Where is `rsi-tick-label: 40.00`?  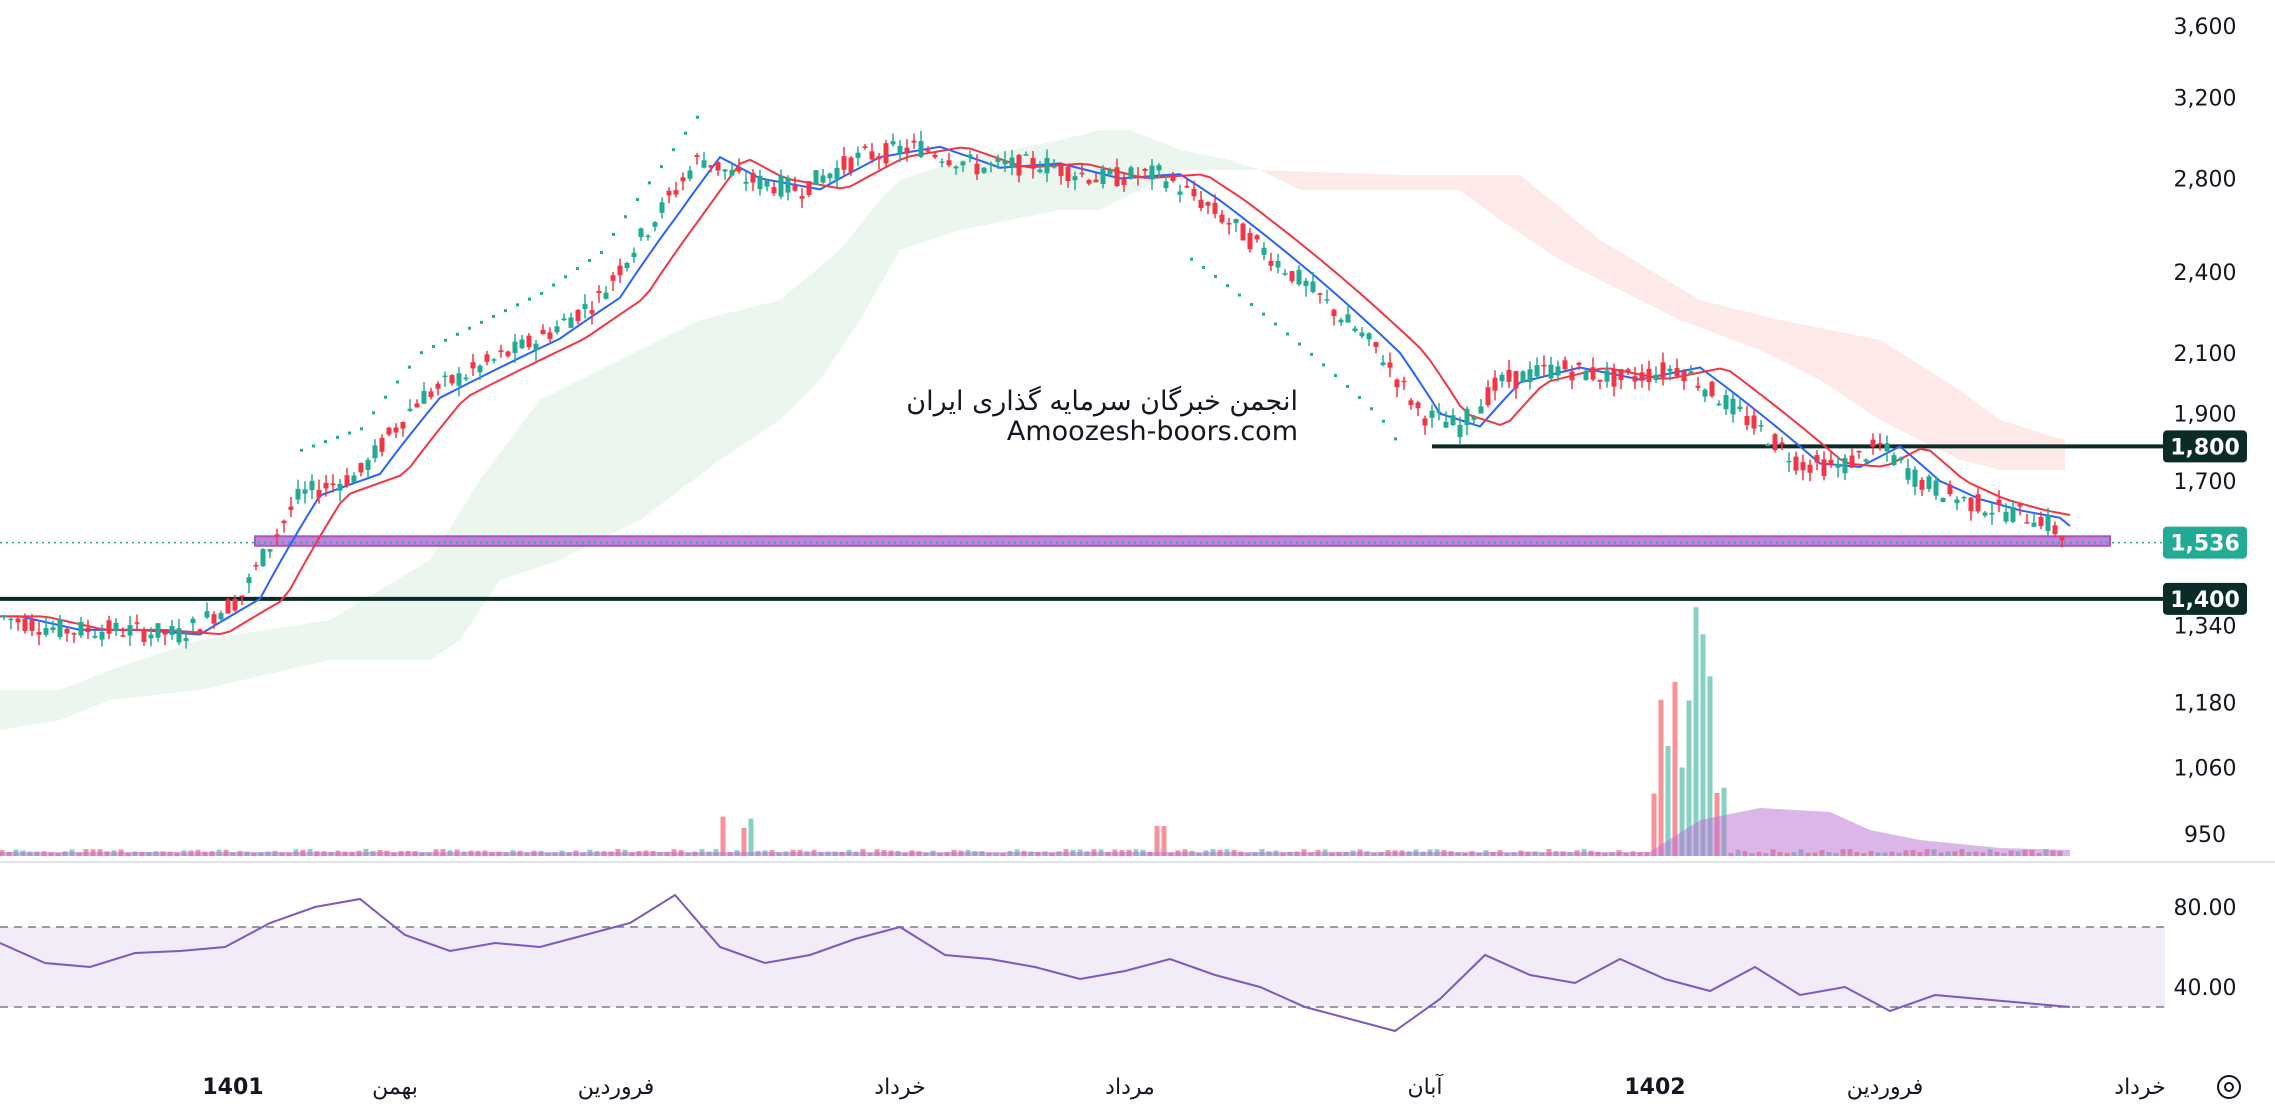
rsi-tick-label: 40.00 is located at coordinates (2205, 988).